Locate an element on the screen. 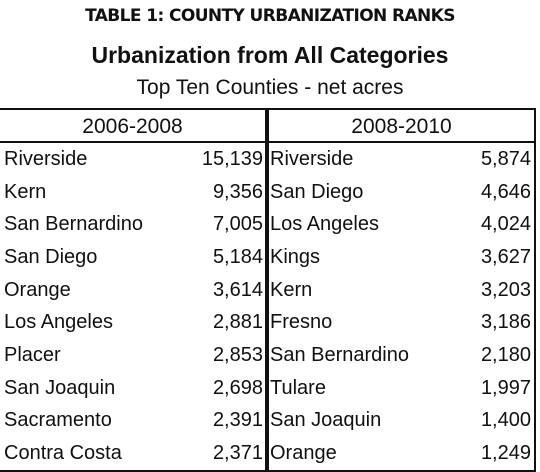  net-acres: 5,874 is located at coordinates (505, 158).